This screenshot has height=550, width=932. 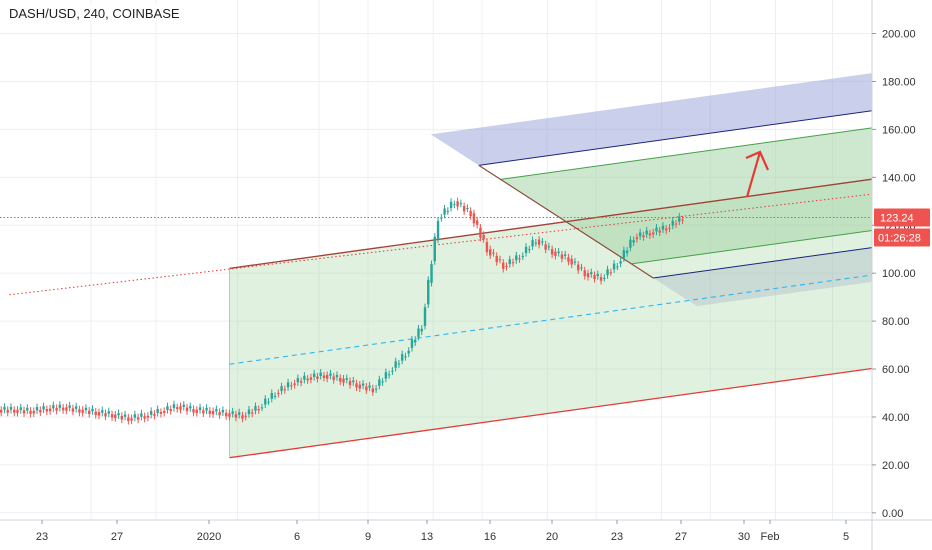 What do you see at coordinates (580, 409) in the screenshot?
I see `pitchfork-lower-line` at bounding box center [580, 409].